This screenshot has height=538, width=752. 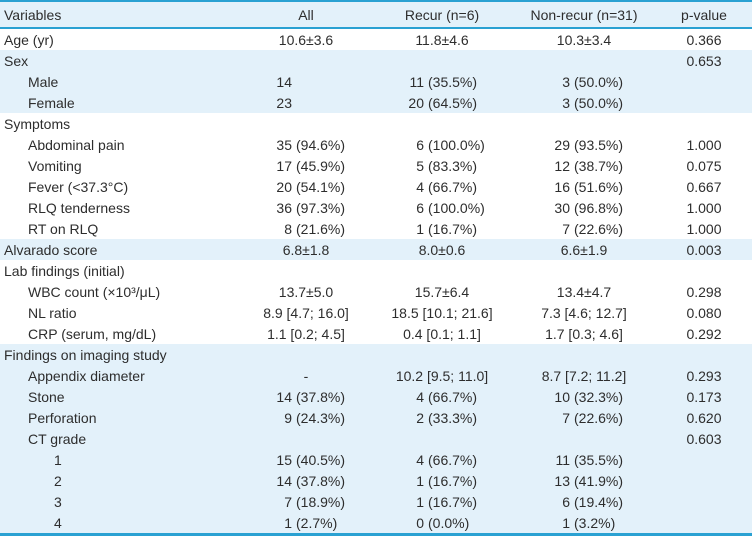 What do you see at coordinates (376, 480) in the screenshot?
I see `table-row: 2 14 (37.8%) 1 (16.7%) 13 (41.9%)` at bounding box center [376, 480].